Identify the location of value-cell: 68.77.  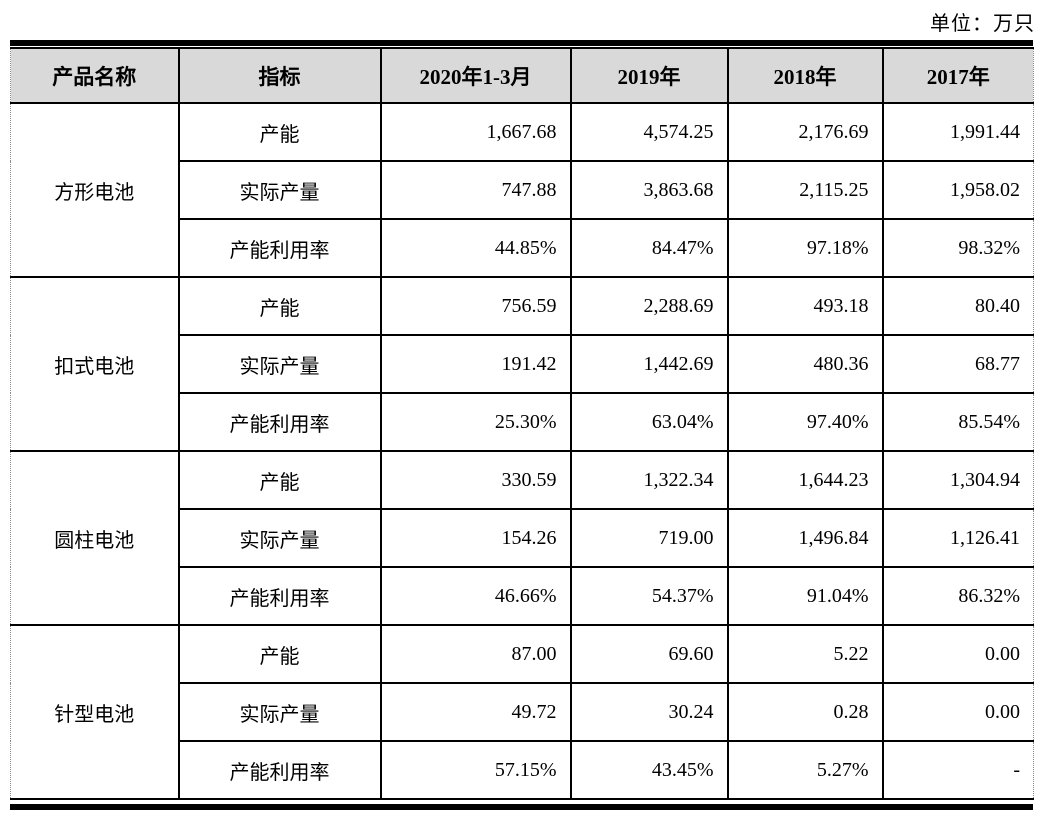
(957, 364).